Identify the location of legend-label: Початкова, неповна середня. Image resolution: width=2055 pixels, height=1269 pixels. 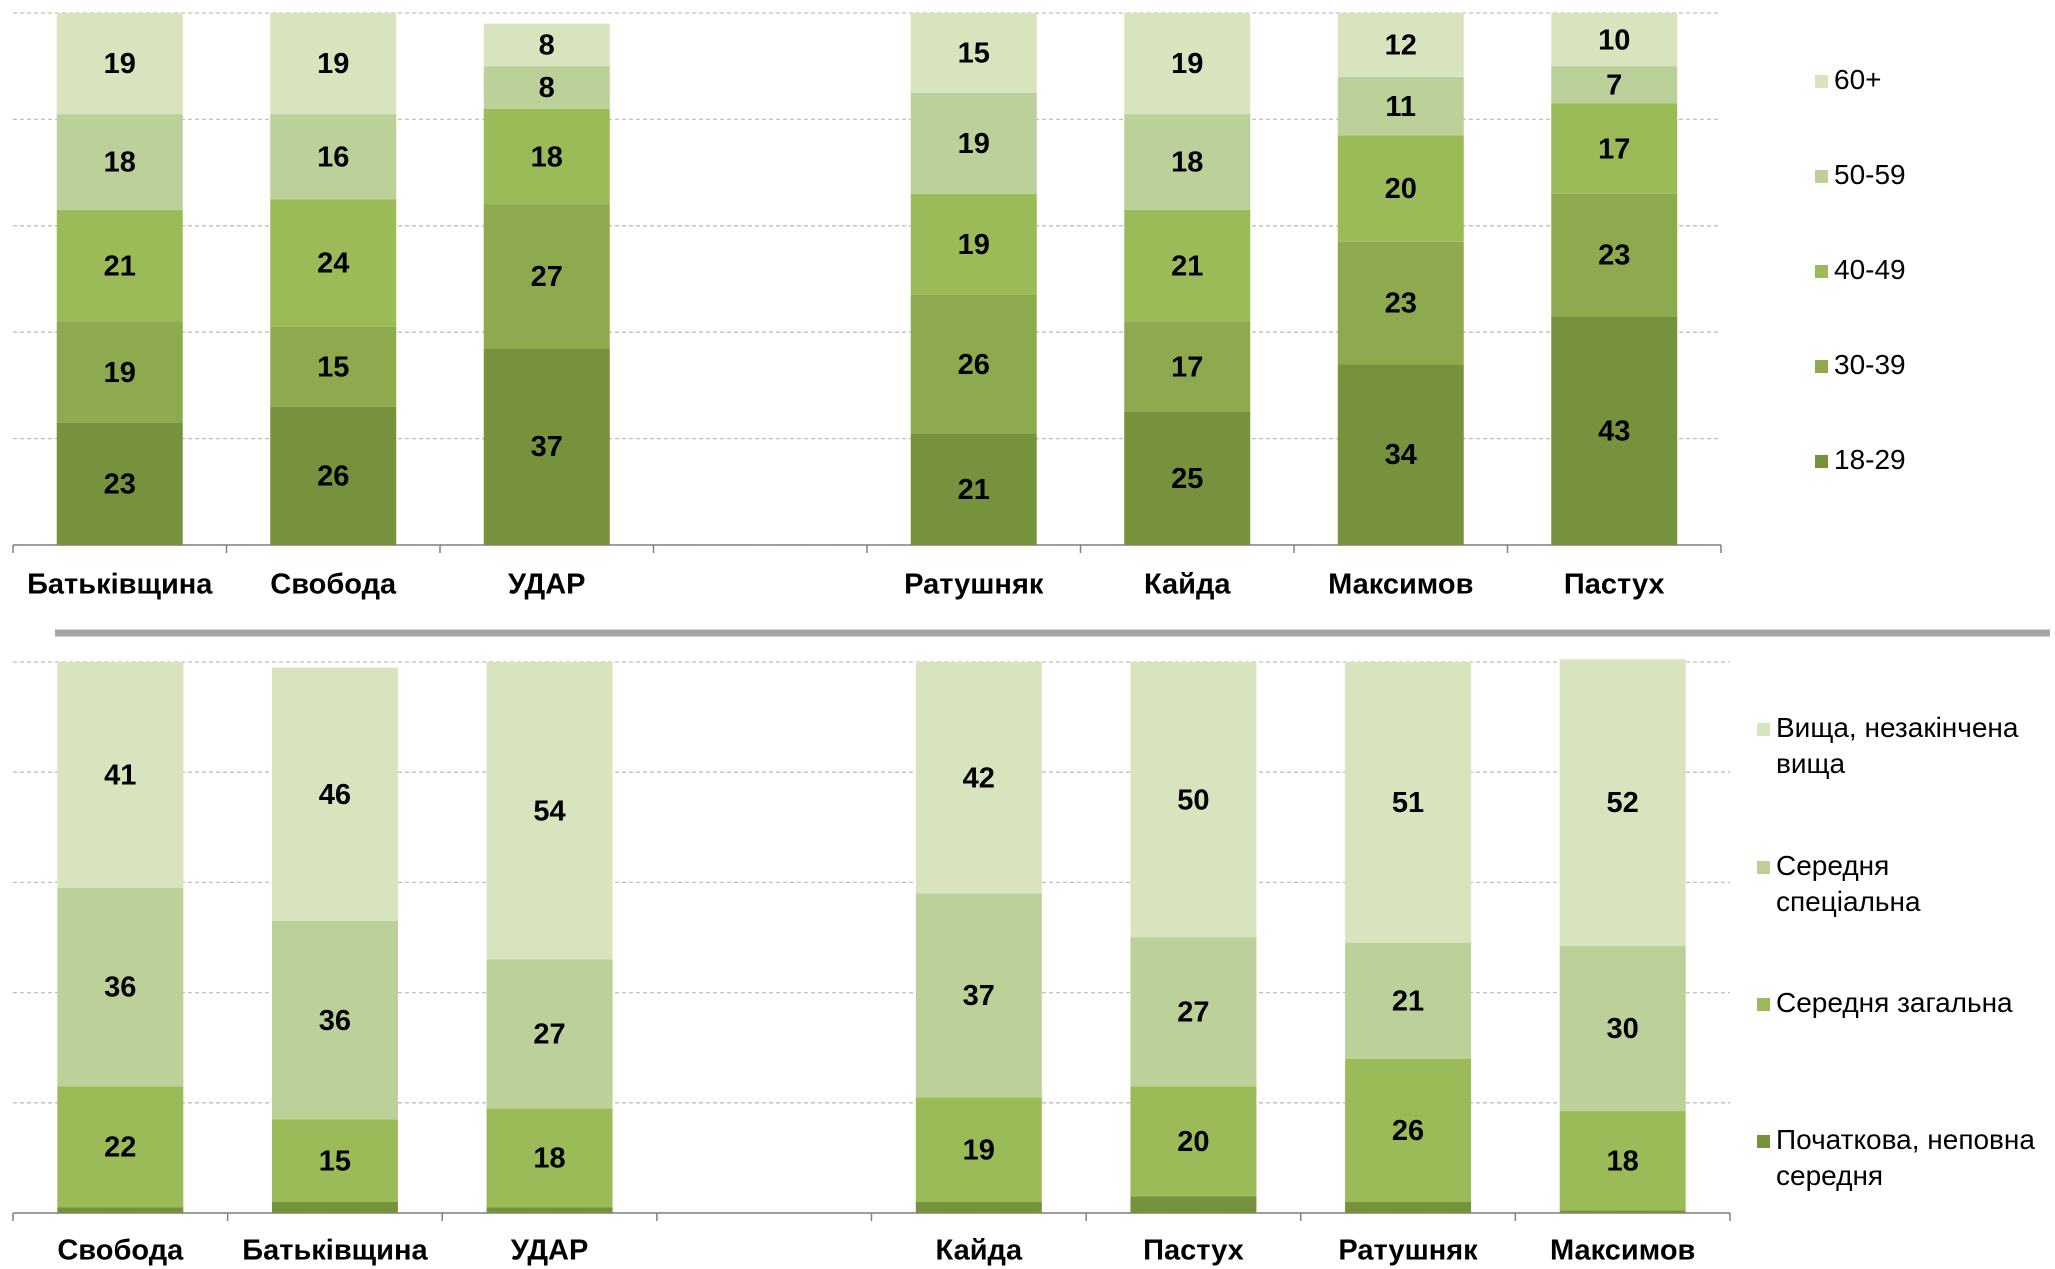
(1905, 1157).